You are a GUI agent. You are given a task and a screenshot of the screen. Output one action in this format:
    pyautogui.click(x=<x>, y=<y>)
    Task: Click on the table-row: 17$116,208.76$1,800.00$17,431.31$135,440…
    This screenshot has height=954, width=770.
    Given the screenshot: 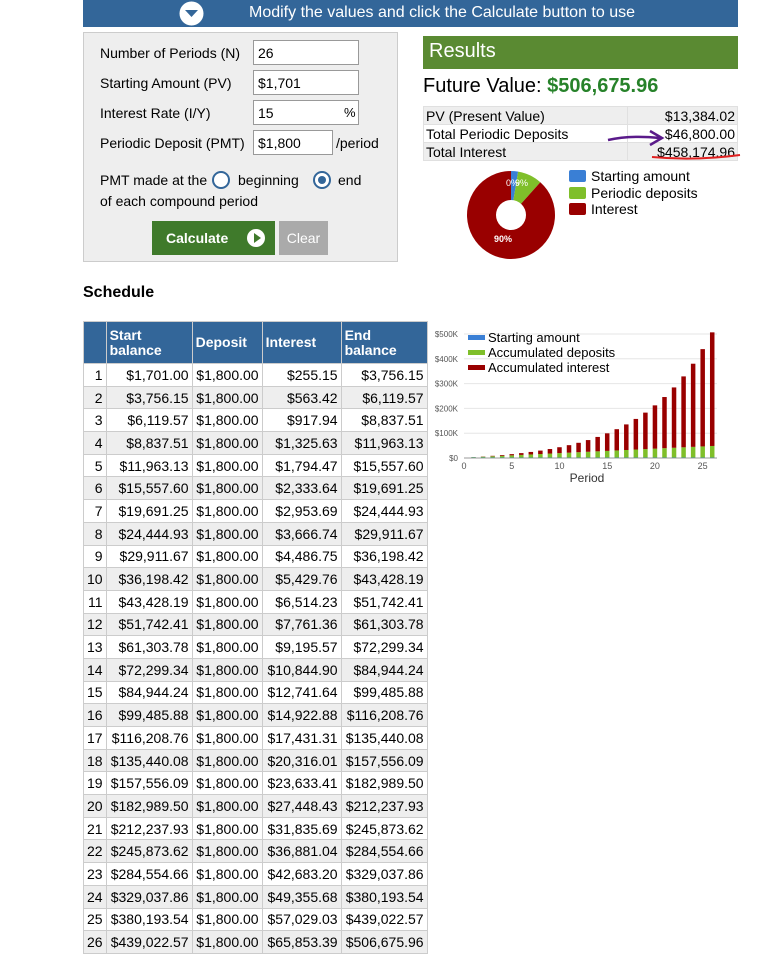 What is the action you would take?
    pyautogui.click(x=256, y=738)
    